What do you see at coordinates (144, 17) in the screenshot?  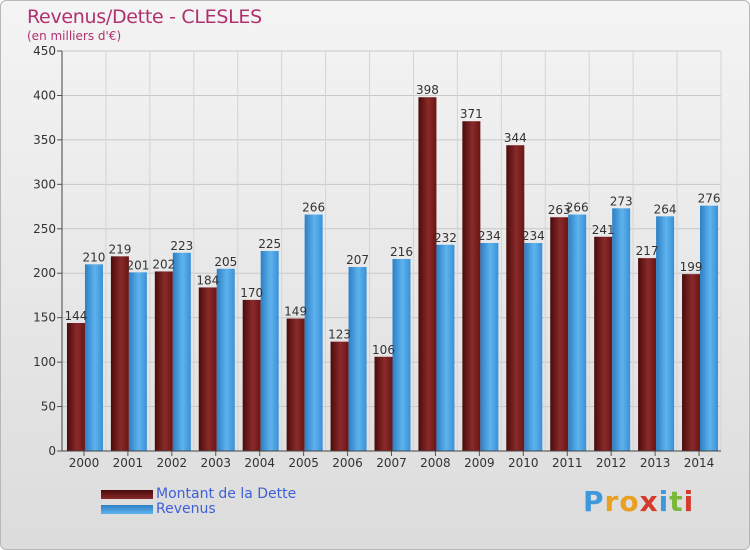 I see `chart-title: Revenus/Dette - CLESLES` at bounding box center [144, 17].